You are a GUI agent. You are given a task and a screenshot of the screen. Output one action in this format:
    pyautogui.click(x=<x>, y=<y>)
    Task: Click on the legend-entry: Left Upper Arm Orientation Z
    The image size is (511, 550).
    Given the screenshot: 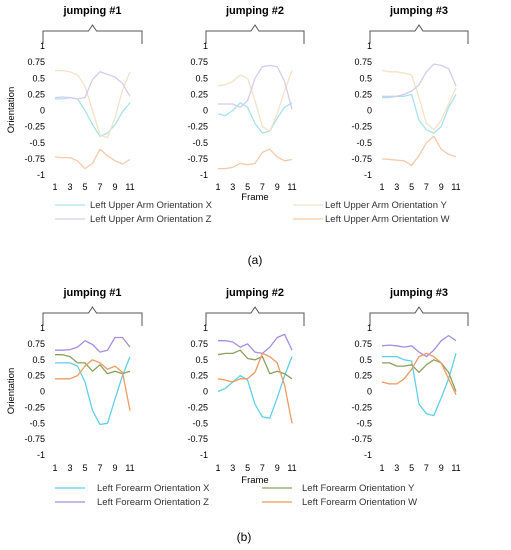 What is the action you would take?
    pyautogui.click(x=151, y=219)
    